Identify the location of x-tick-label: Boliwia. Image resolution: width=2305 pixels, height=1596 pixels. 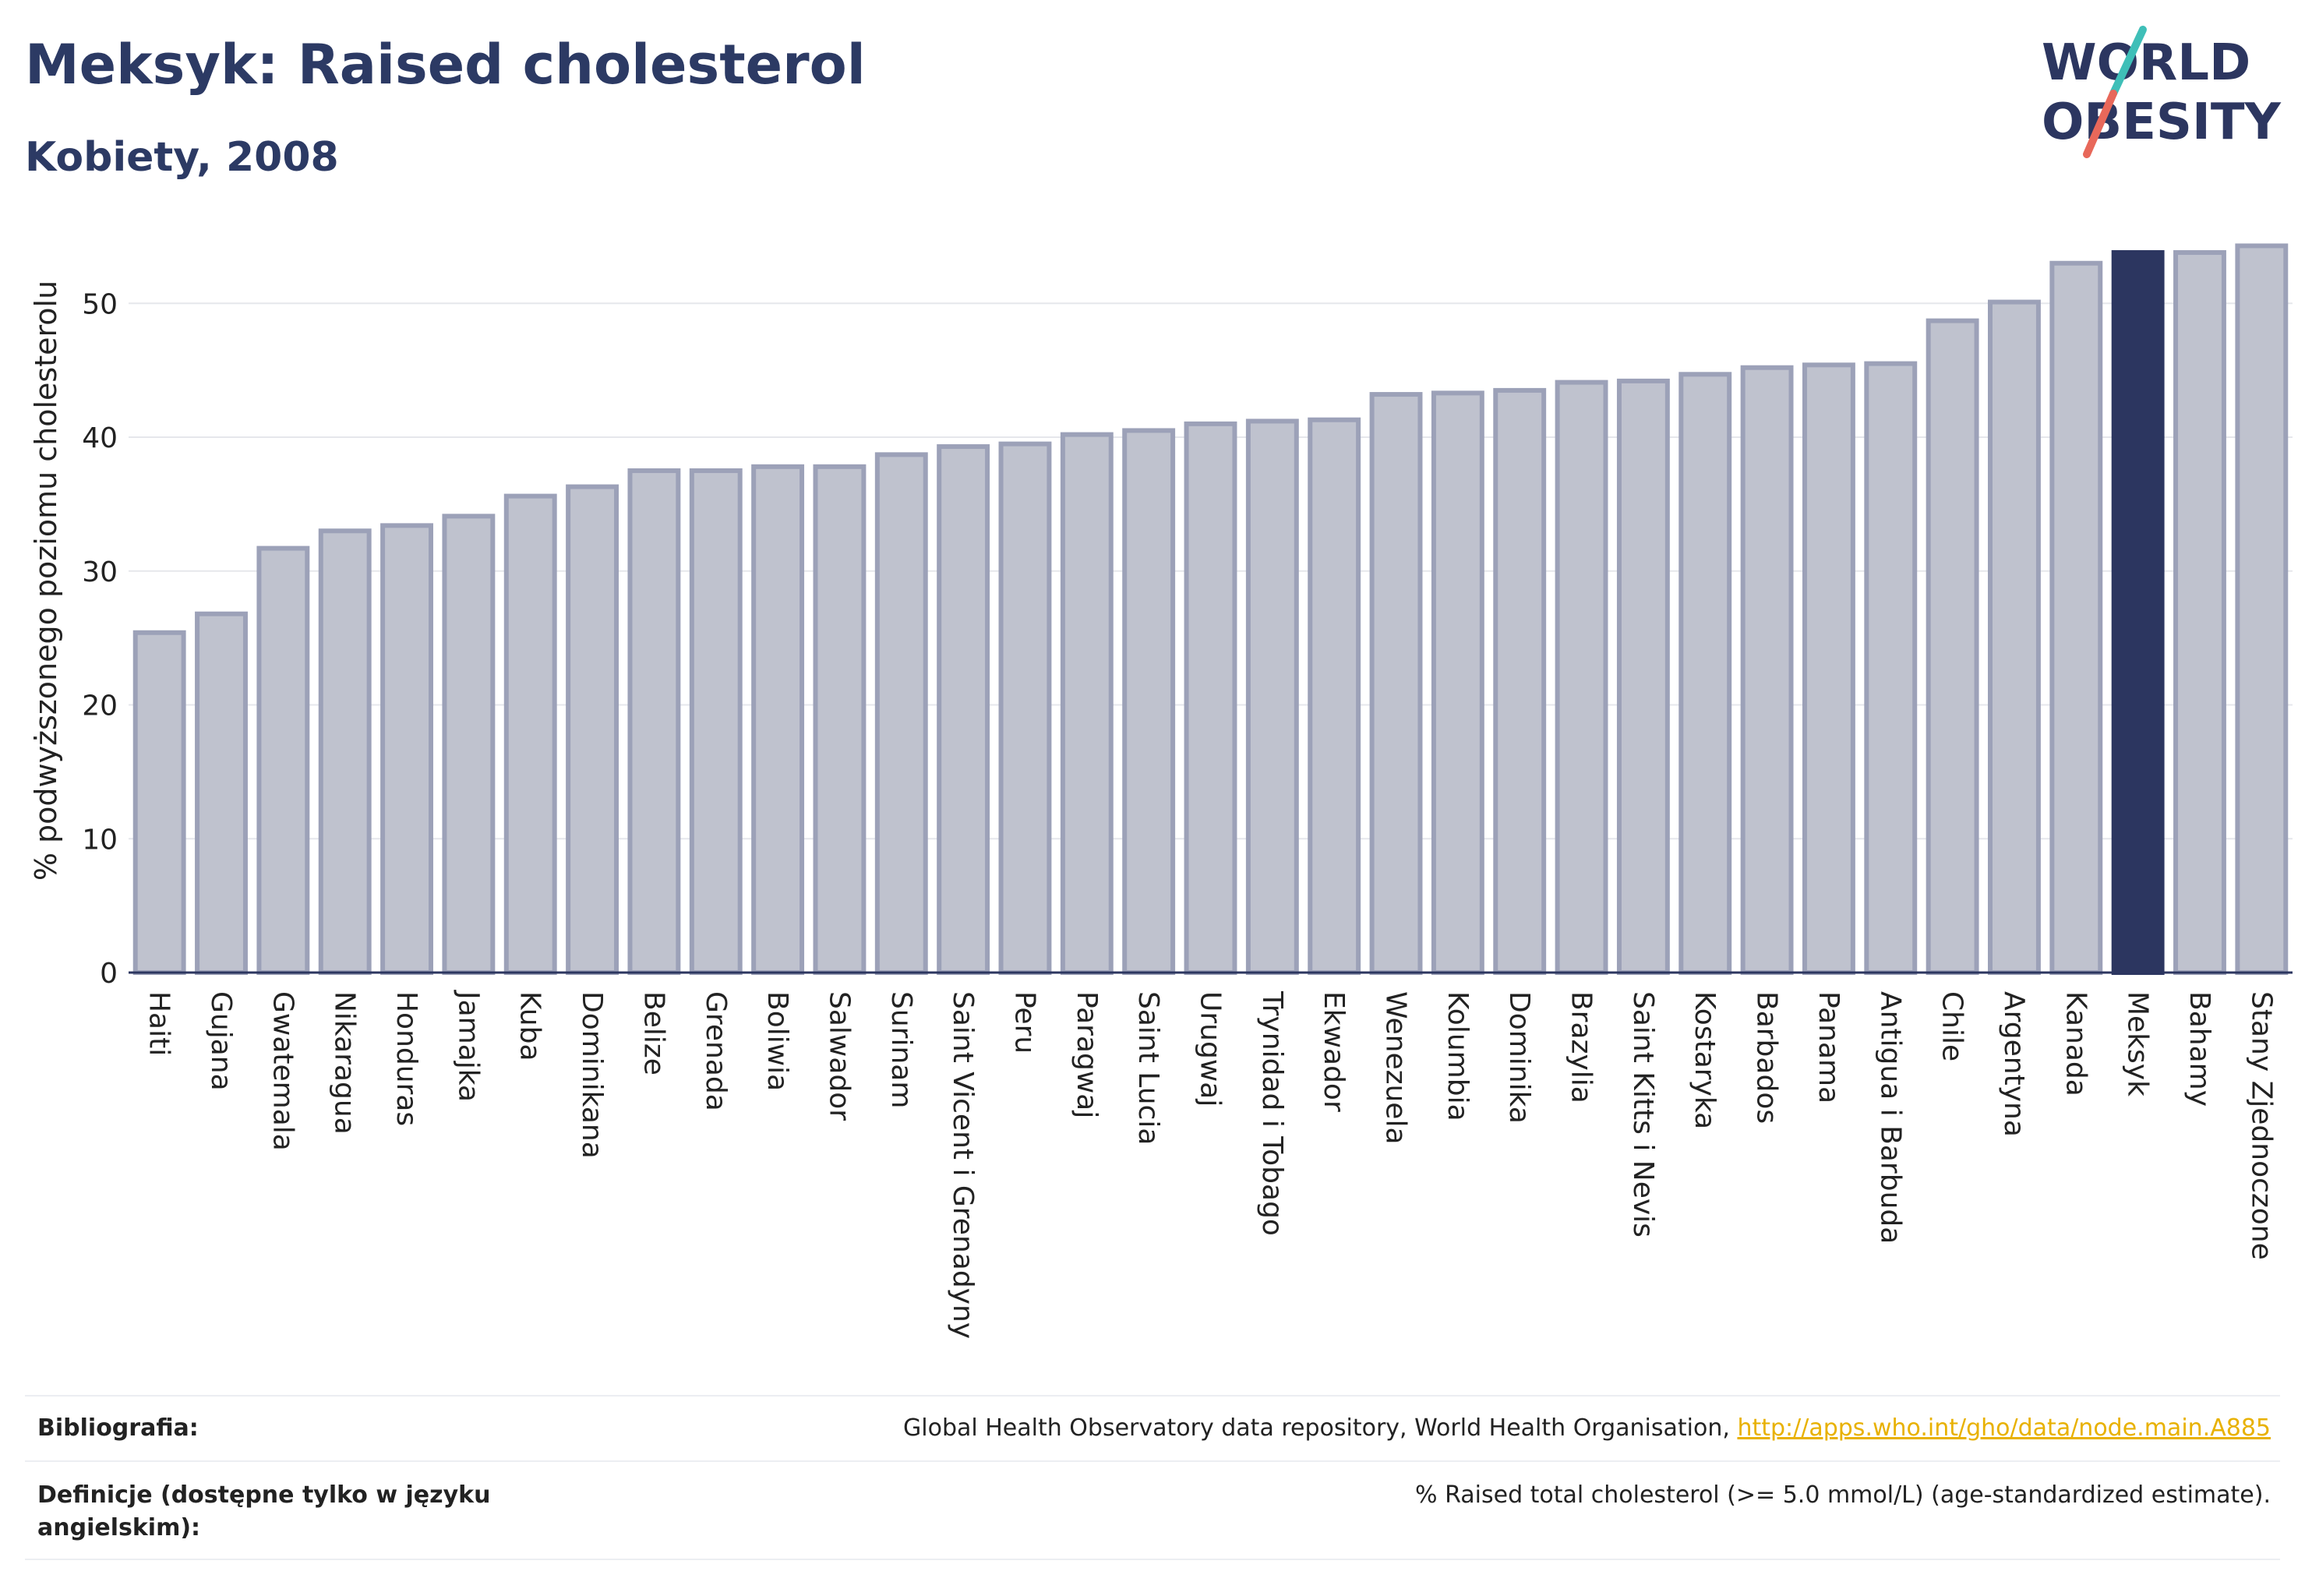
(777, 1041).